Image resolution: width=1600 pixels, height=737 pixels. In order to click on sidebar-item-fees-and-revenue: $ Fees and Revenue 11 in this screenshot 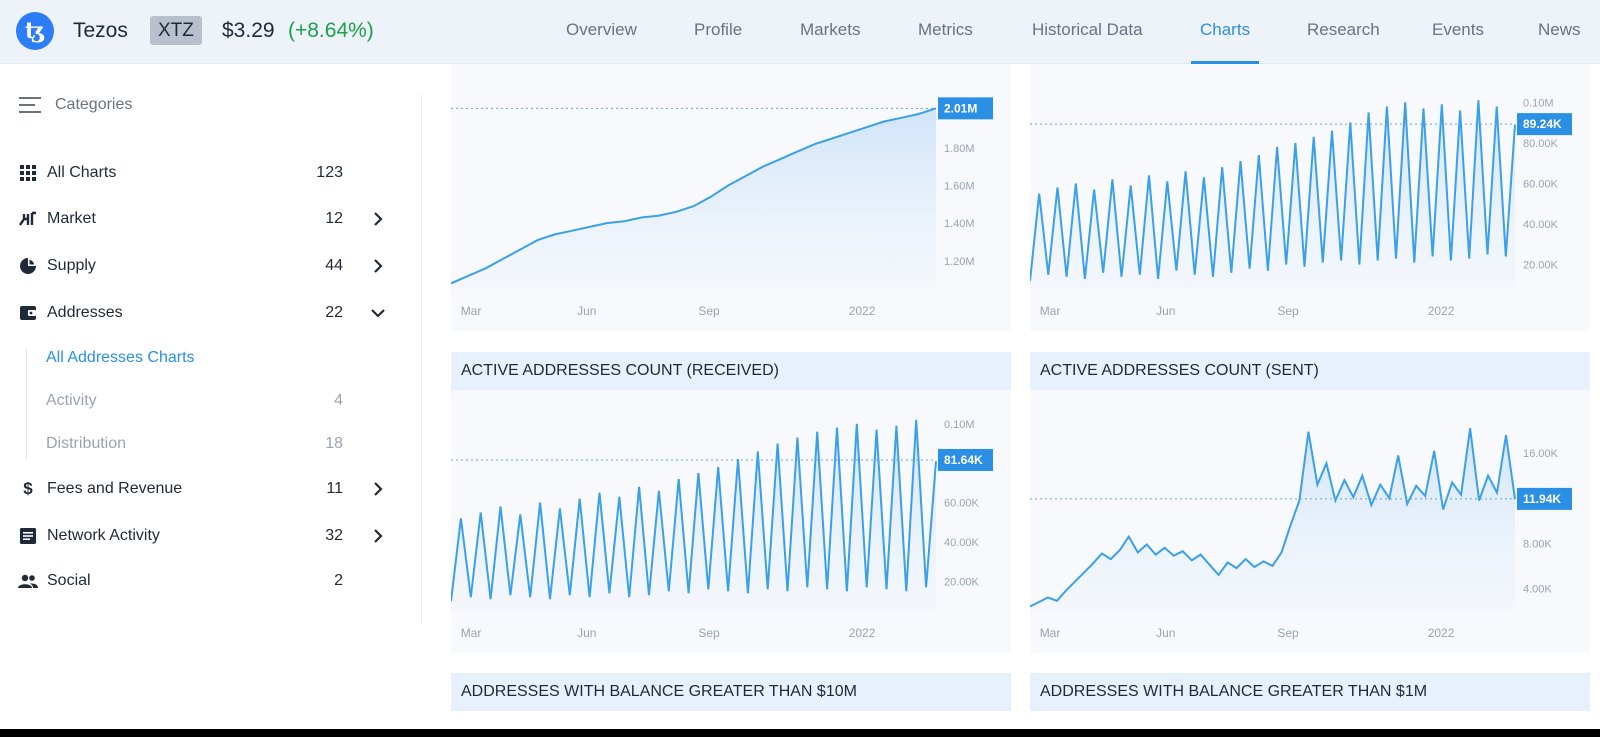, I will do `click(200, 489)`.